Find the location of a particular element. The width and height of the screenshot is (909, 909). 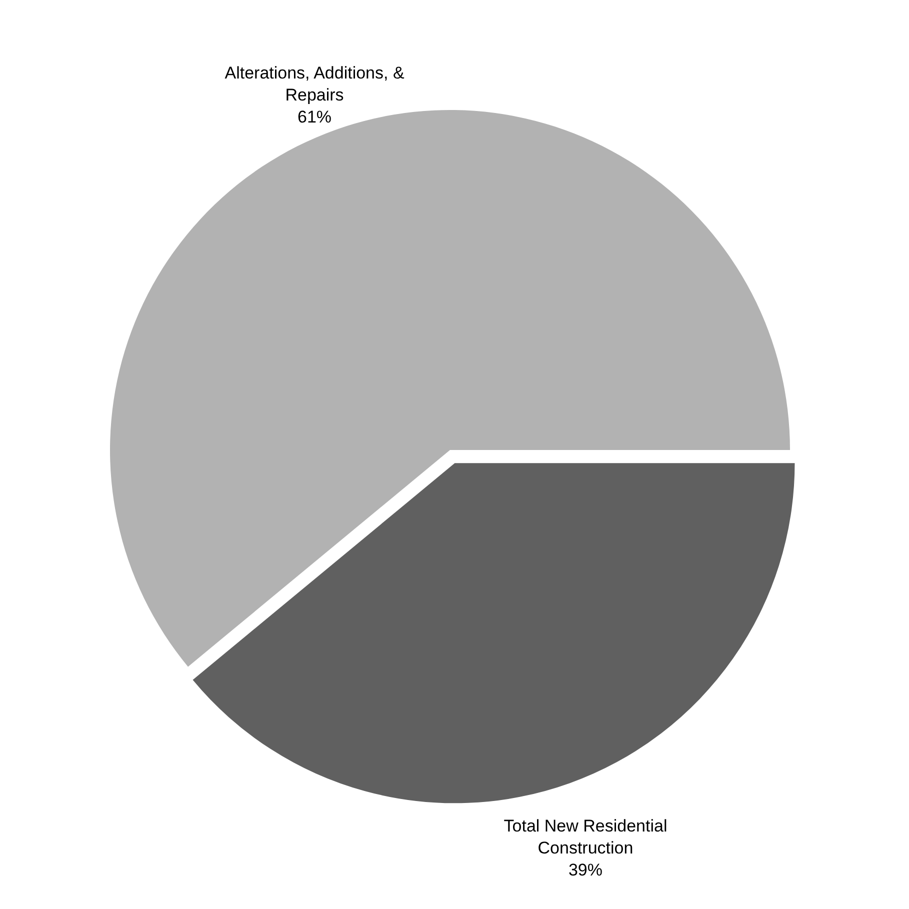

data-label: 39% is located at coordinates (585, 870).